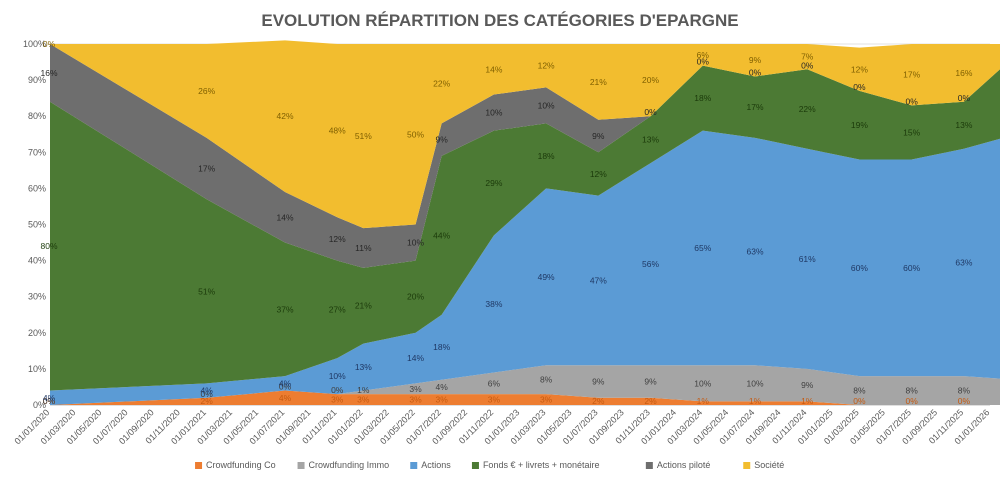  Describe the element at coordinates (963, 73) in the screenshot. I see `data-label: 16%` at that location.